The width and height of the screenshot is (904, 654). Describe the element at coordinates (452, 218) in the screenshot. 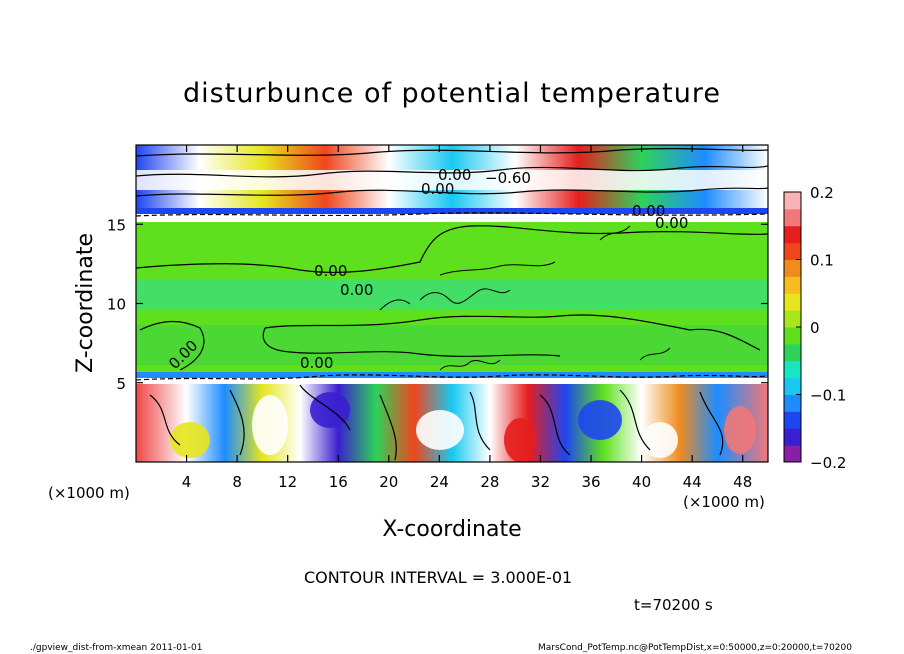

I see `field-stratum-high-white` at that location.